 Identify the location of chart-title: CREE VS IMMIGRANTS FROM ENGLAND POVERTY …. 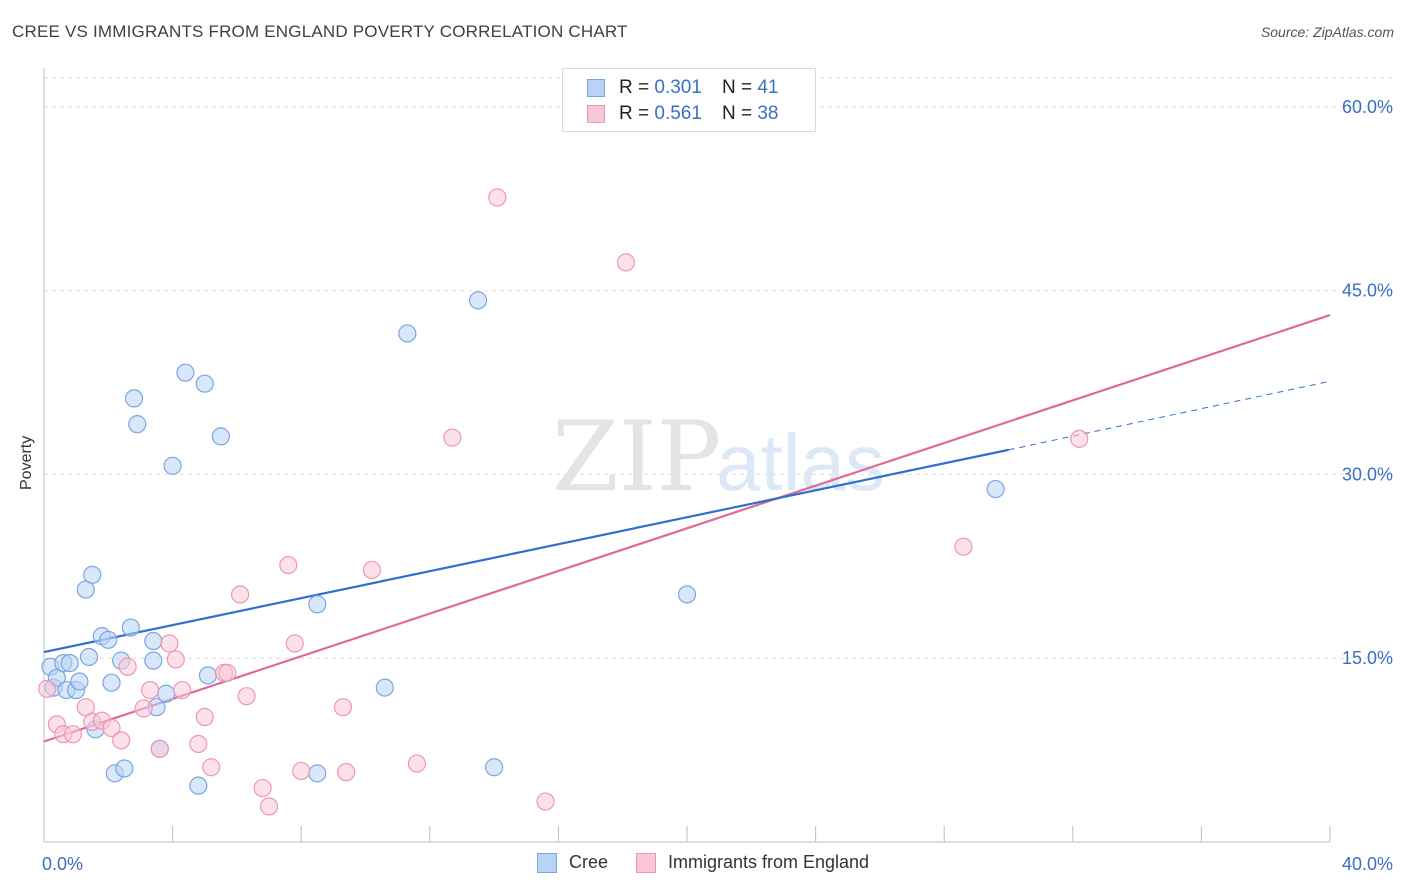
(320, 31).